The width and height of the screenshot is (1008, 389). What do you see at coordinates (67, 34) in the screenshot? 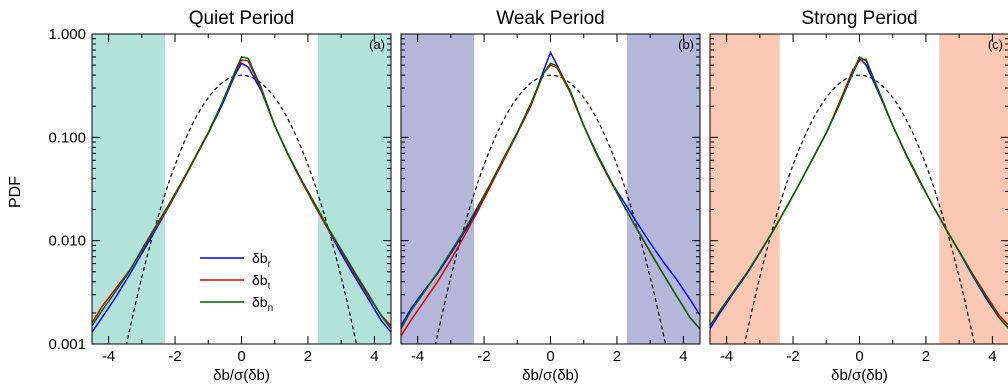
I see `y-tick-label: 1.000` at bounding box center [67, 34].